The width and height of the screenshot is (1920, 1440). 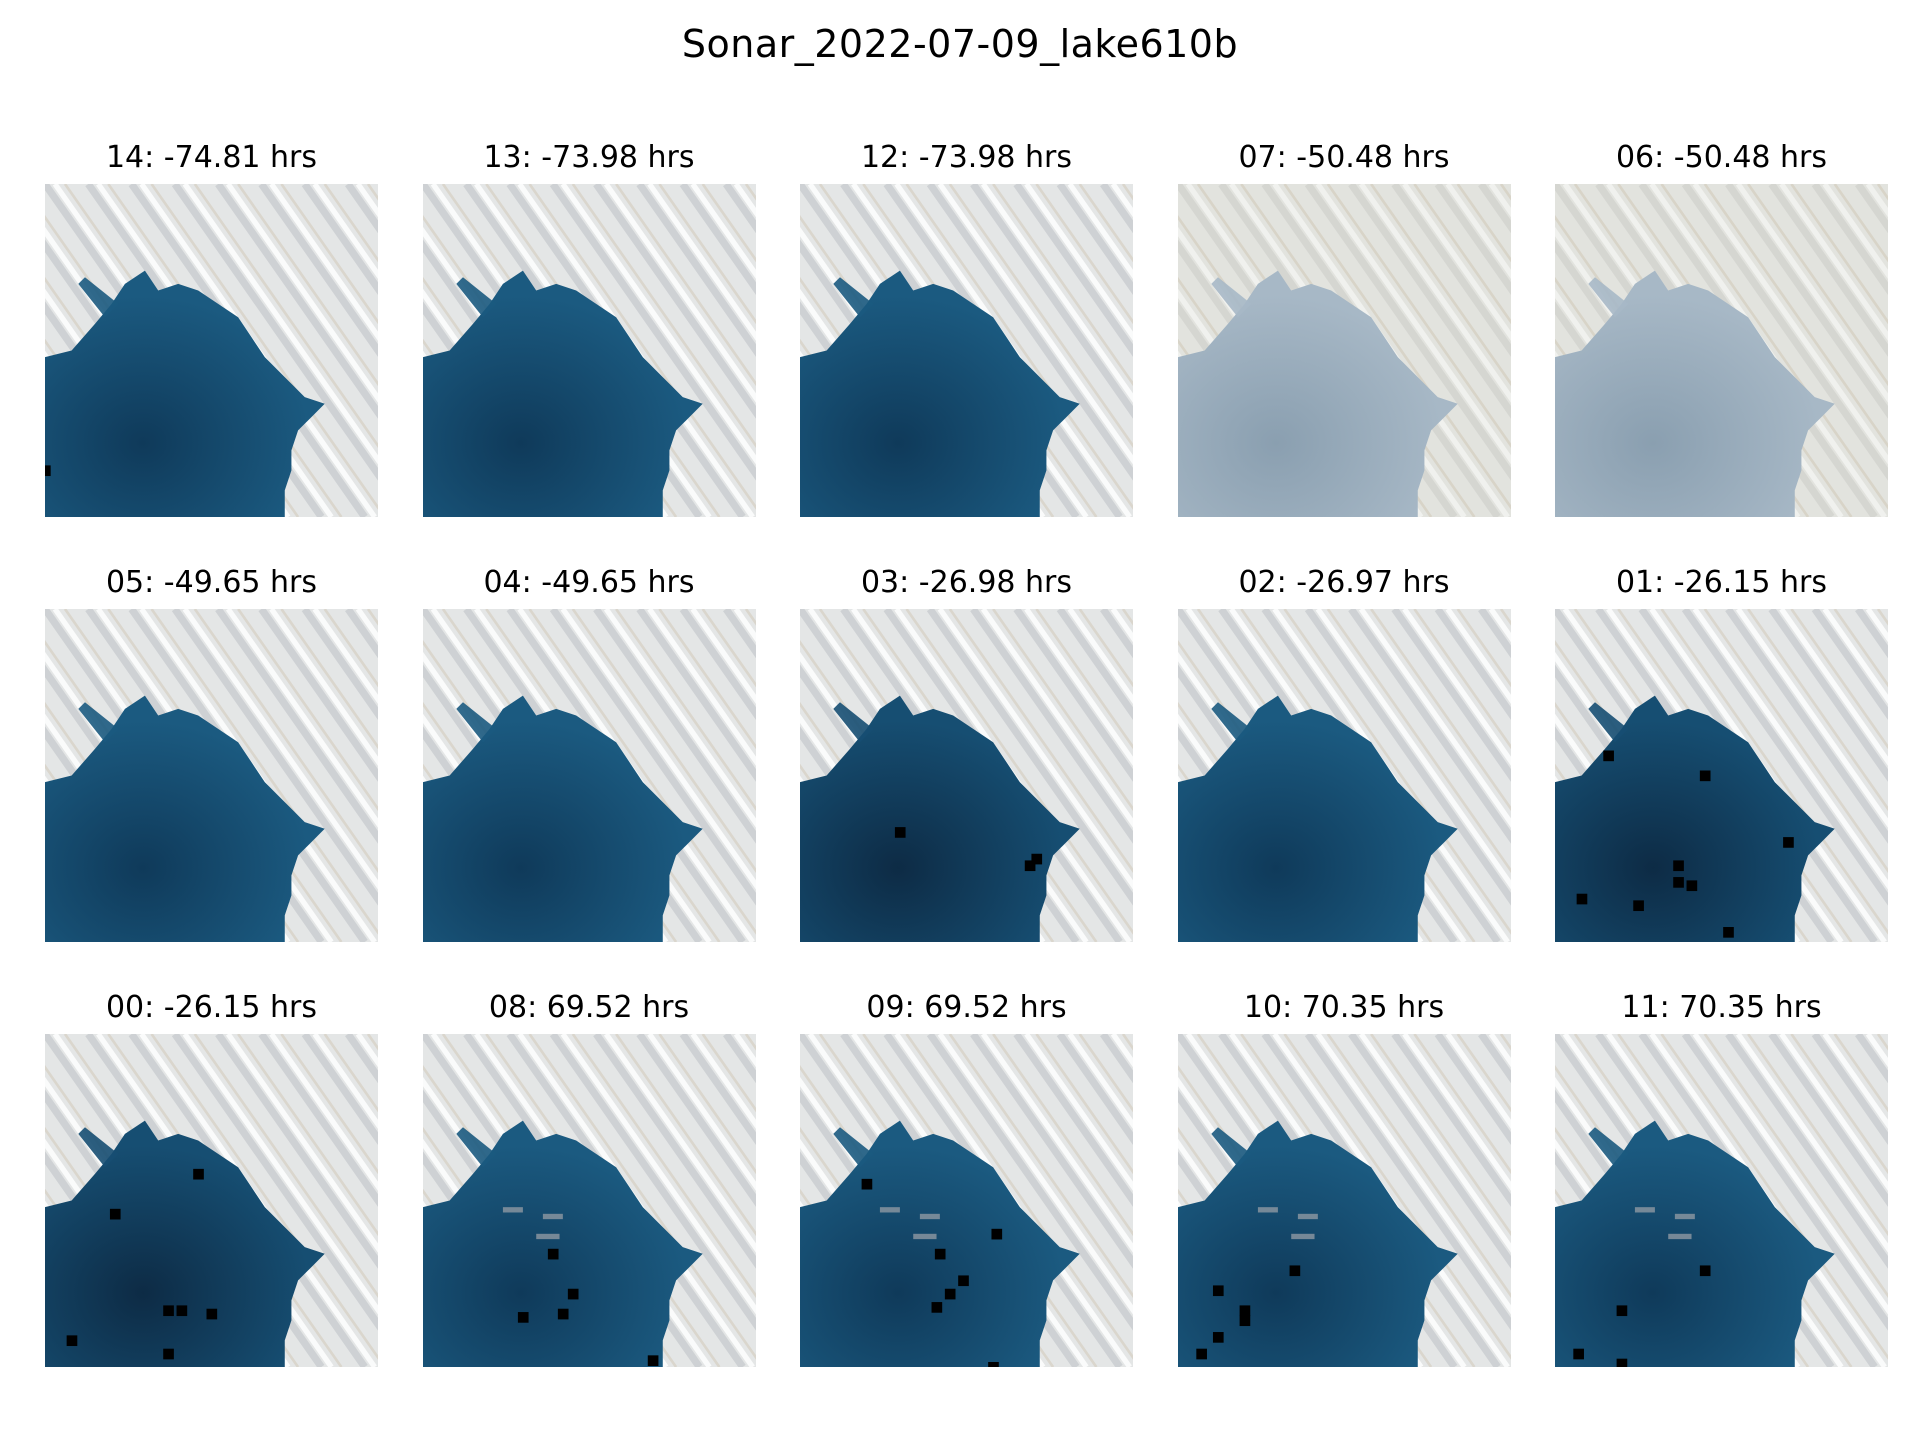 What do you see at coordinates (1344, 1007) in the screenshot?
I see `panel-title: 10: 70.35 hrs` at bounding box center [1344, 1007].